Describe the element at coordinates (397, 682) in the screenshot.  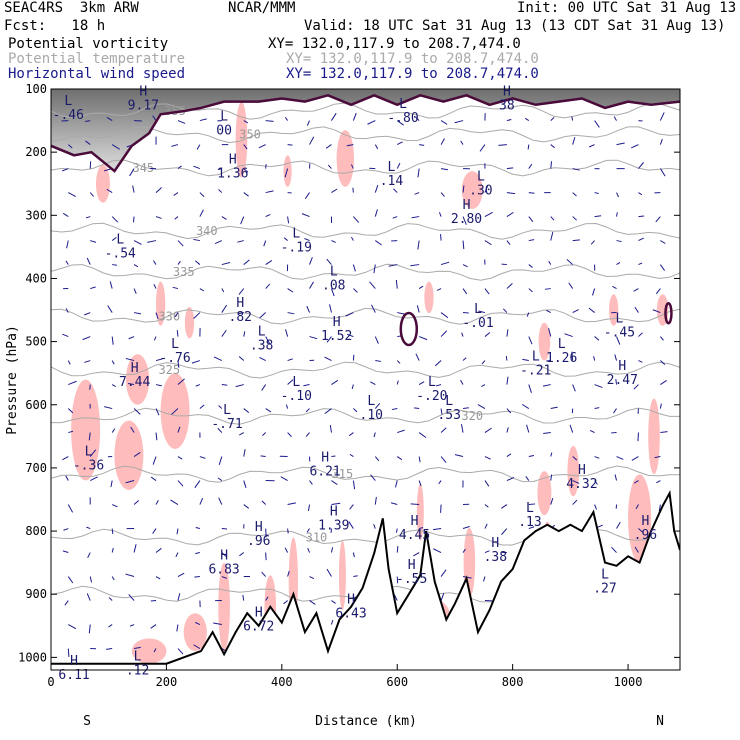
I see `x-tick-label: 600` at that location.